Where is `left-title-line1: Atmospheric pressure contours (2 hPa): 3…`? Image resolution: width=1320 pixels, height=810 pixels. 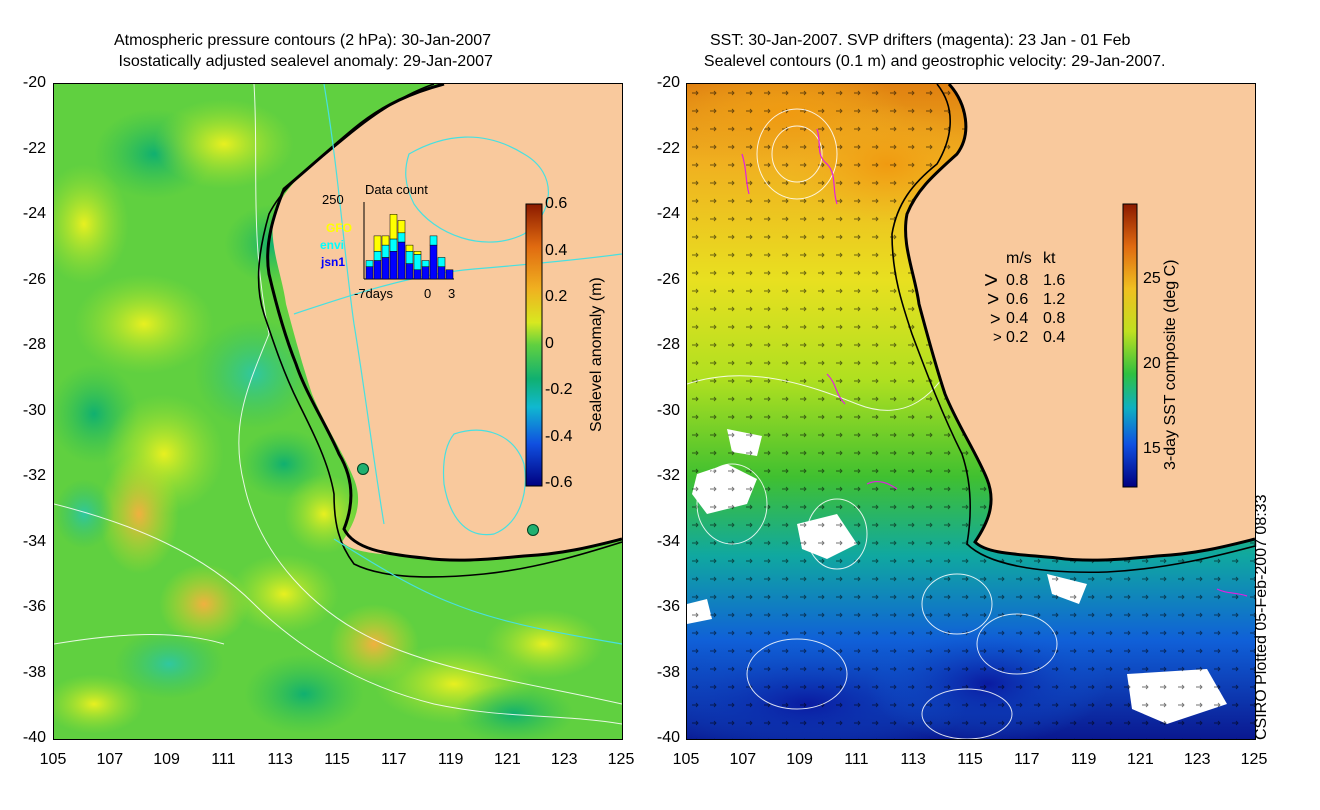
left-title-line1: Atmospheric pressure contours (2 hPa): 3… is located at coordinates (303, 40).